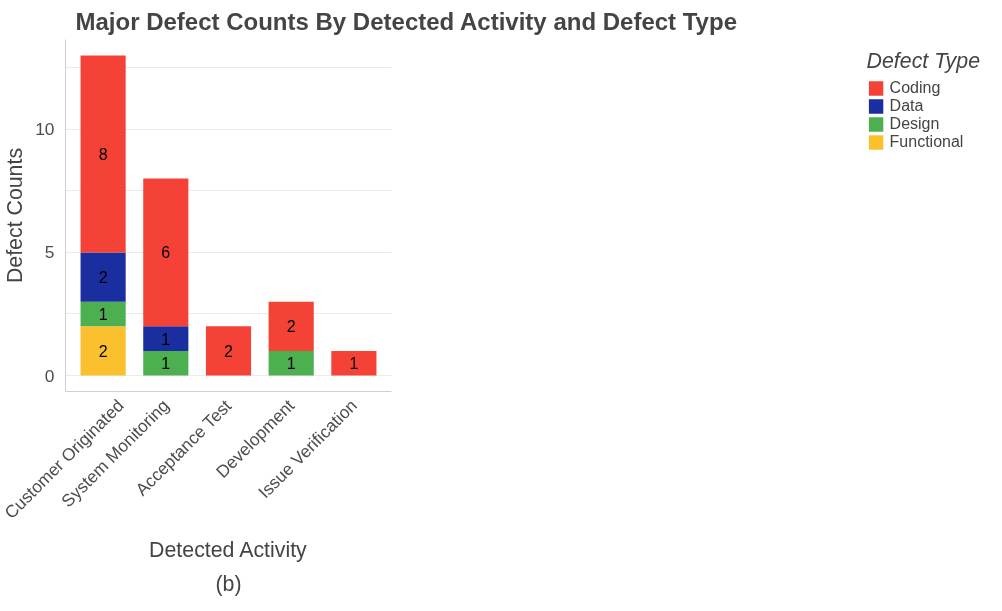 This screenshot has width=1002, height=611. Describe the element at coordinates (406, 21) in the screenshot. I see `chart-title: Major Defect Counts By Detected Activity and Defect Type` at that location.